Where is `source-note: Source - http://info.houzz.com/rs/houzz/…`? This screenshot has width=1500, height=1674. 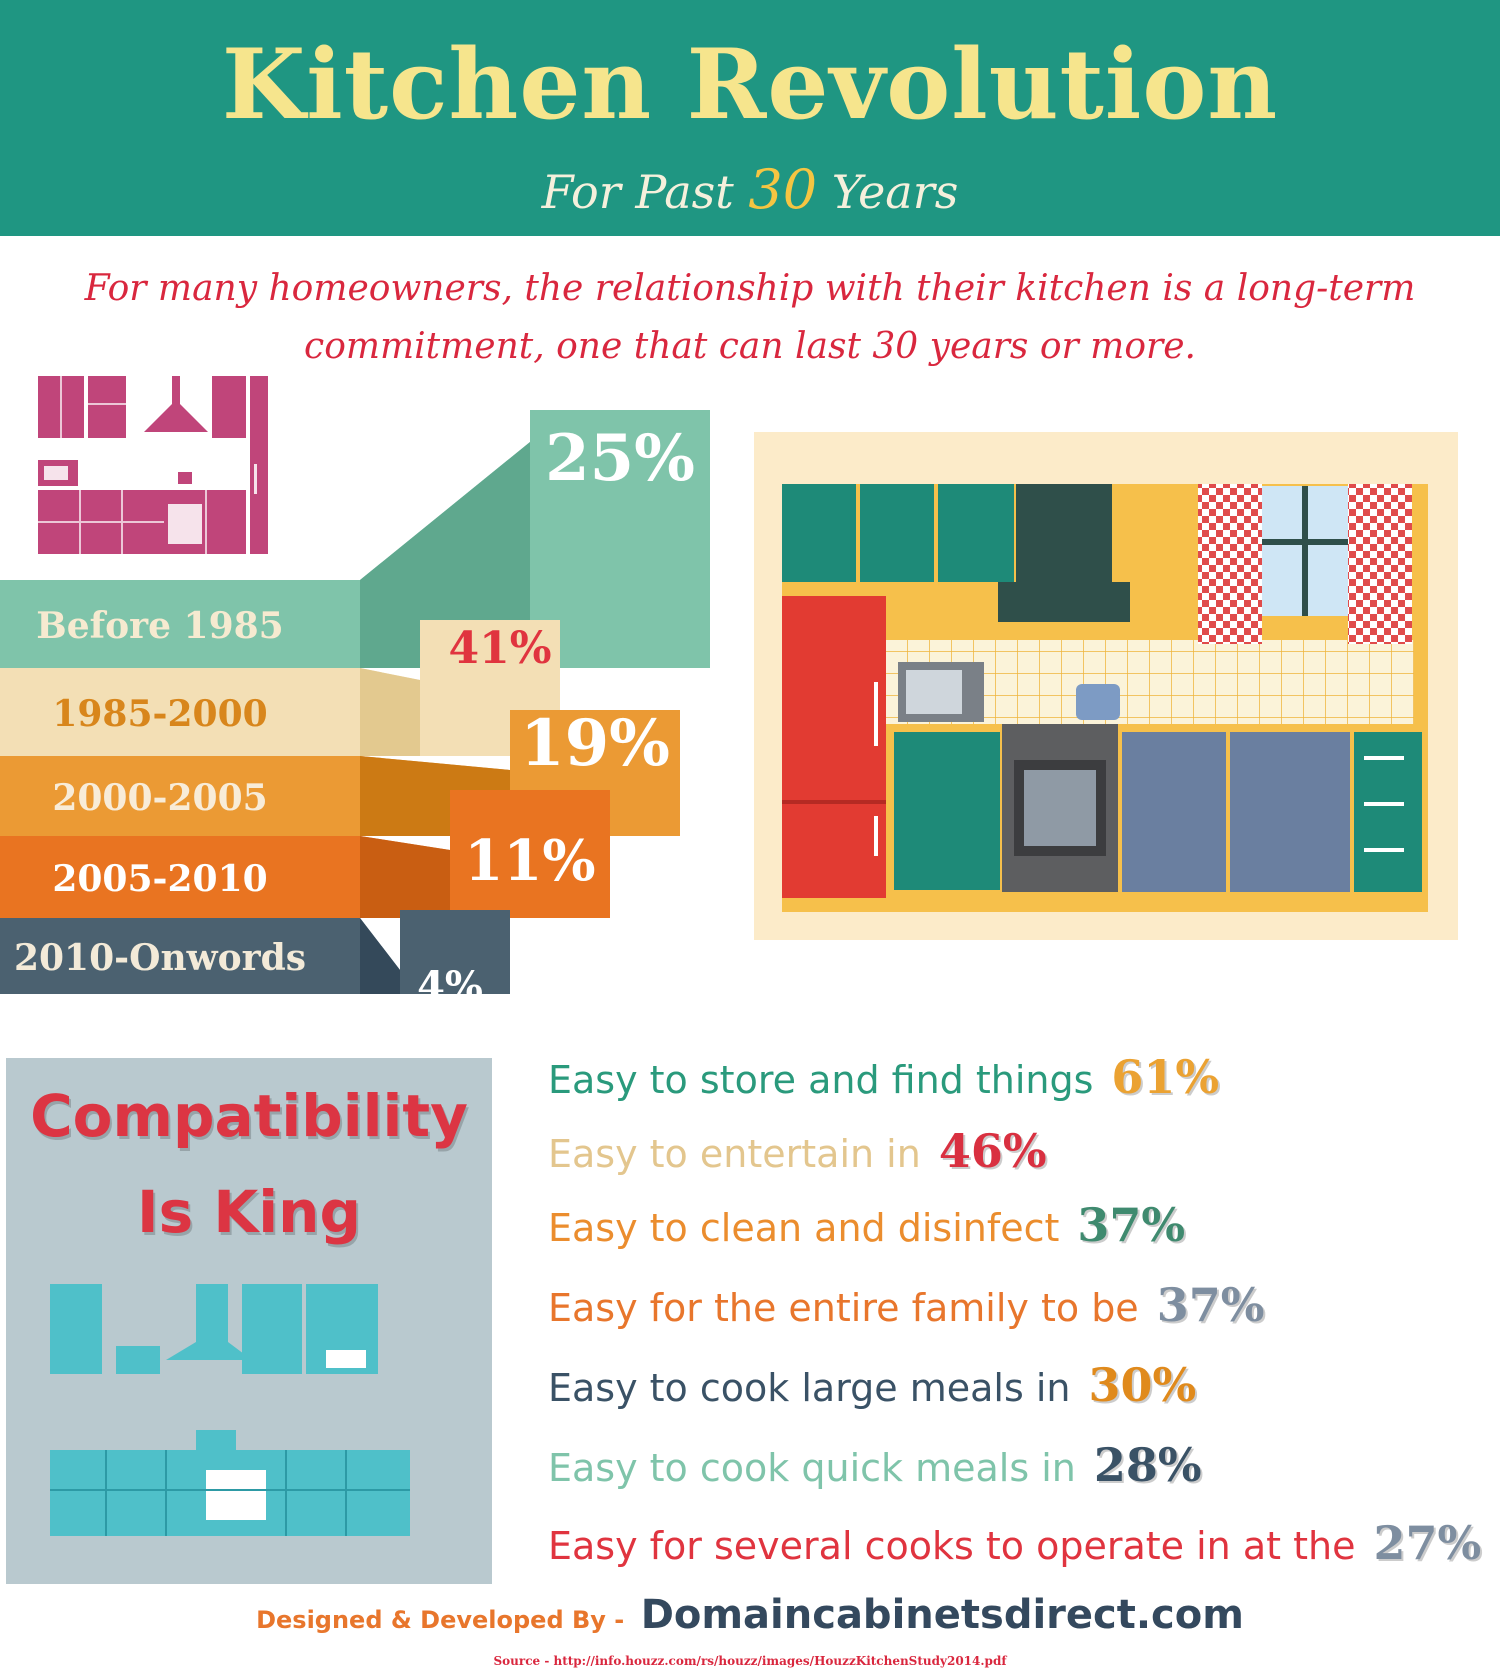
source-note: Source - http://info.houzz.com/rs/houzz/… is located at coordinates (750, 1661).